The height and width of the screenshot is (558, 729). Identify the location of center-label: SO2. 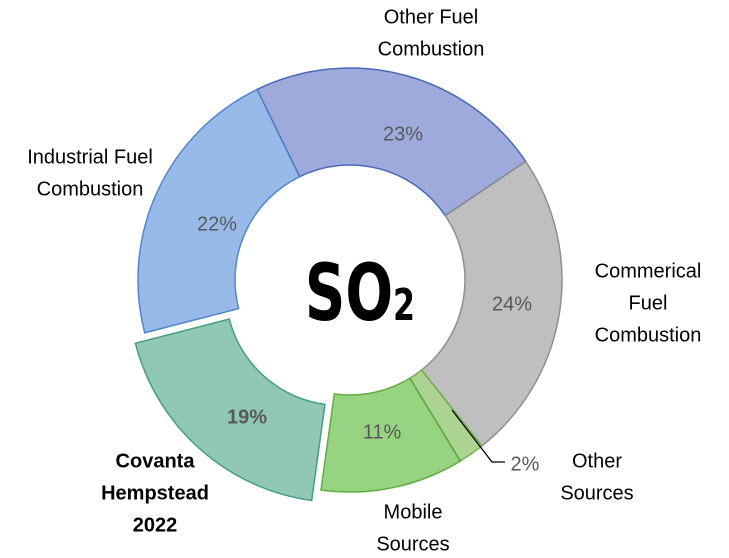
(360, 293).